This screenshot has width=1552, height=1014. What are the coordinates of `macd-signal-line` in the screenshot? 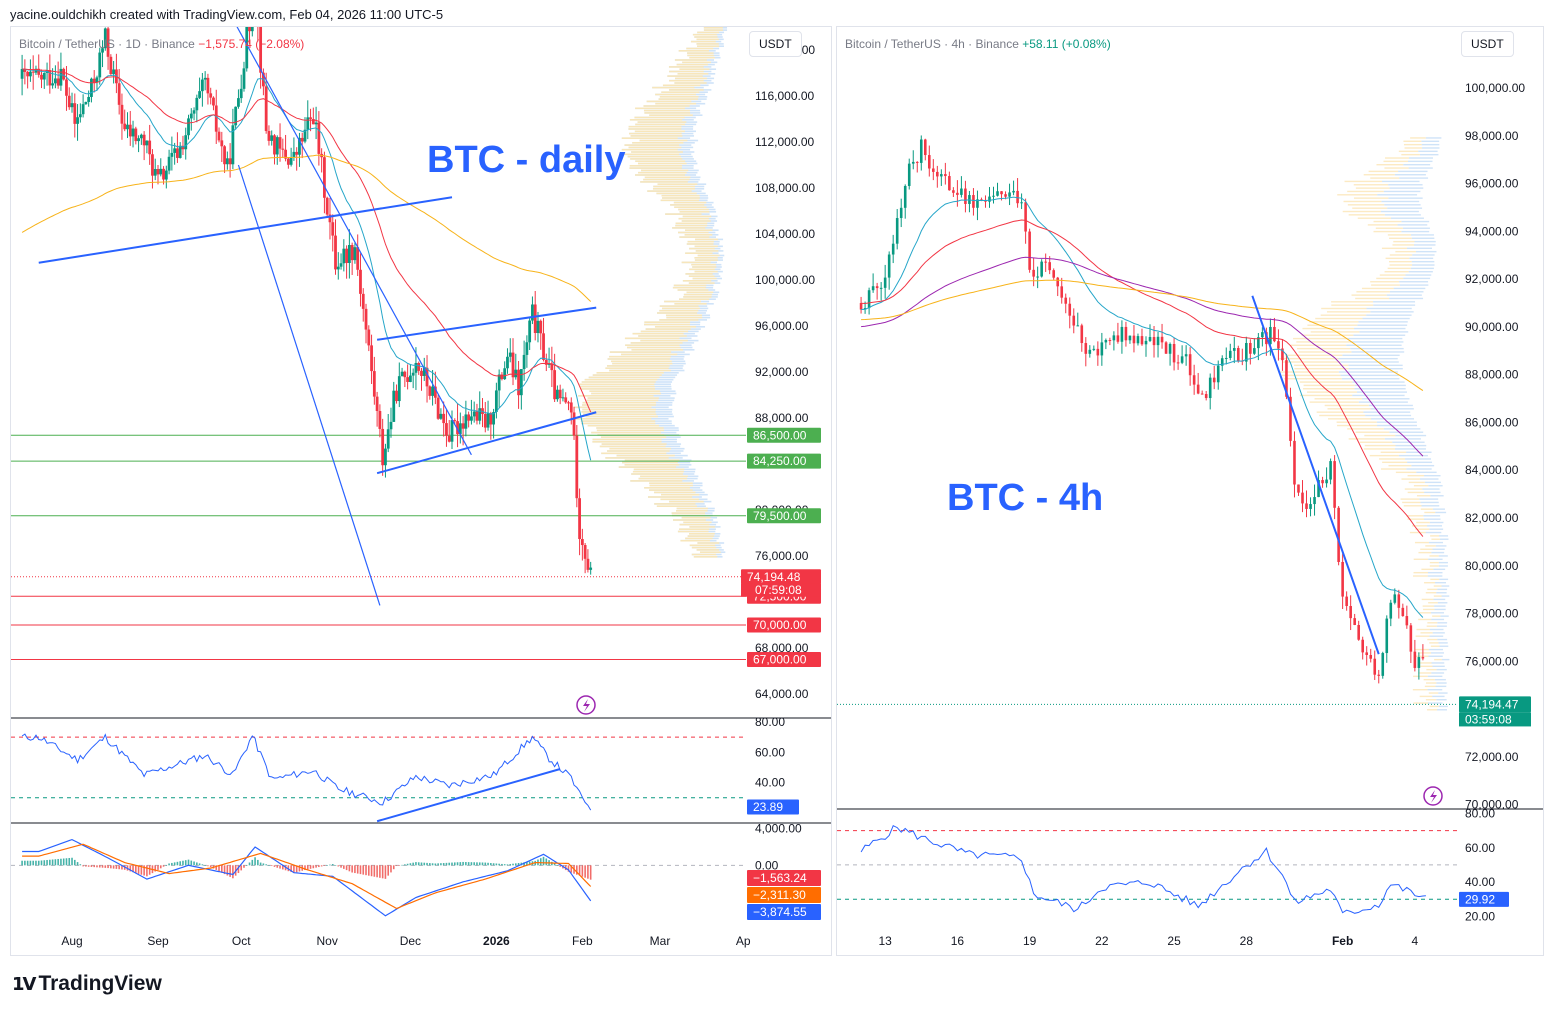 It's located at (307, 876).